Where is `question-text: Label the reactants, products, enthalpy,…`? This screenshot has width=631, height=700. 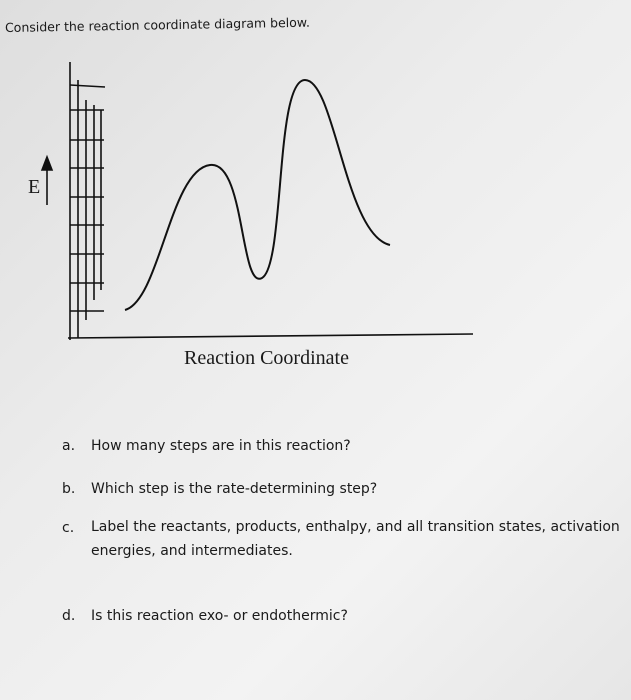 question-text: Label the reactants, products, enthalpy,… is located at coordinates (355, 539).